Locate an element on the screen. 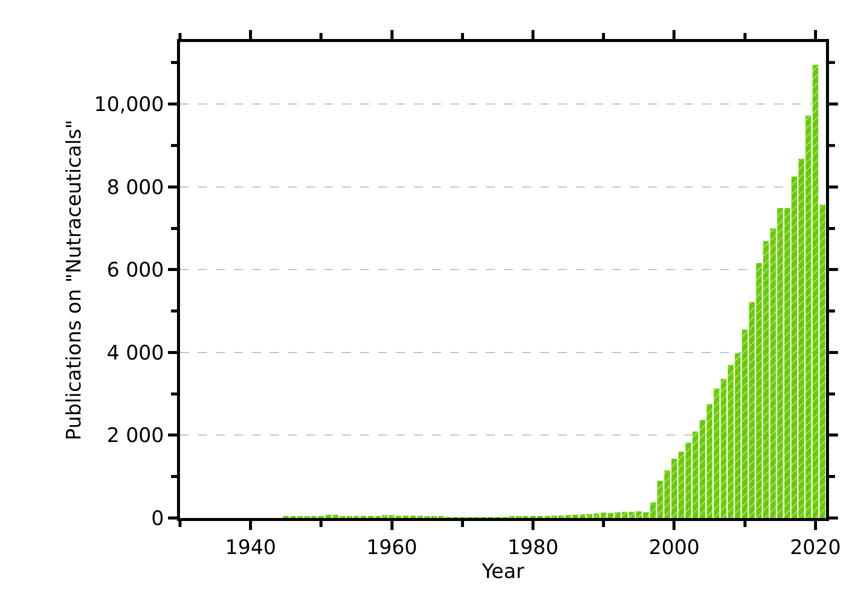 This screenshot has height=609, width=861. x-tick-label: 2020 is located at coordinates (815, 547).